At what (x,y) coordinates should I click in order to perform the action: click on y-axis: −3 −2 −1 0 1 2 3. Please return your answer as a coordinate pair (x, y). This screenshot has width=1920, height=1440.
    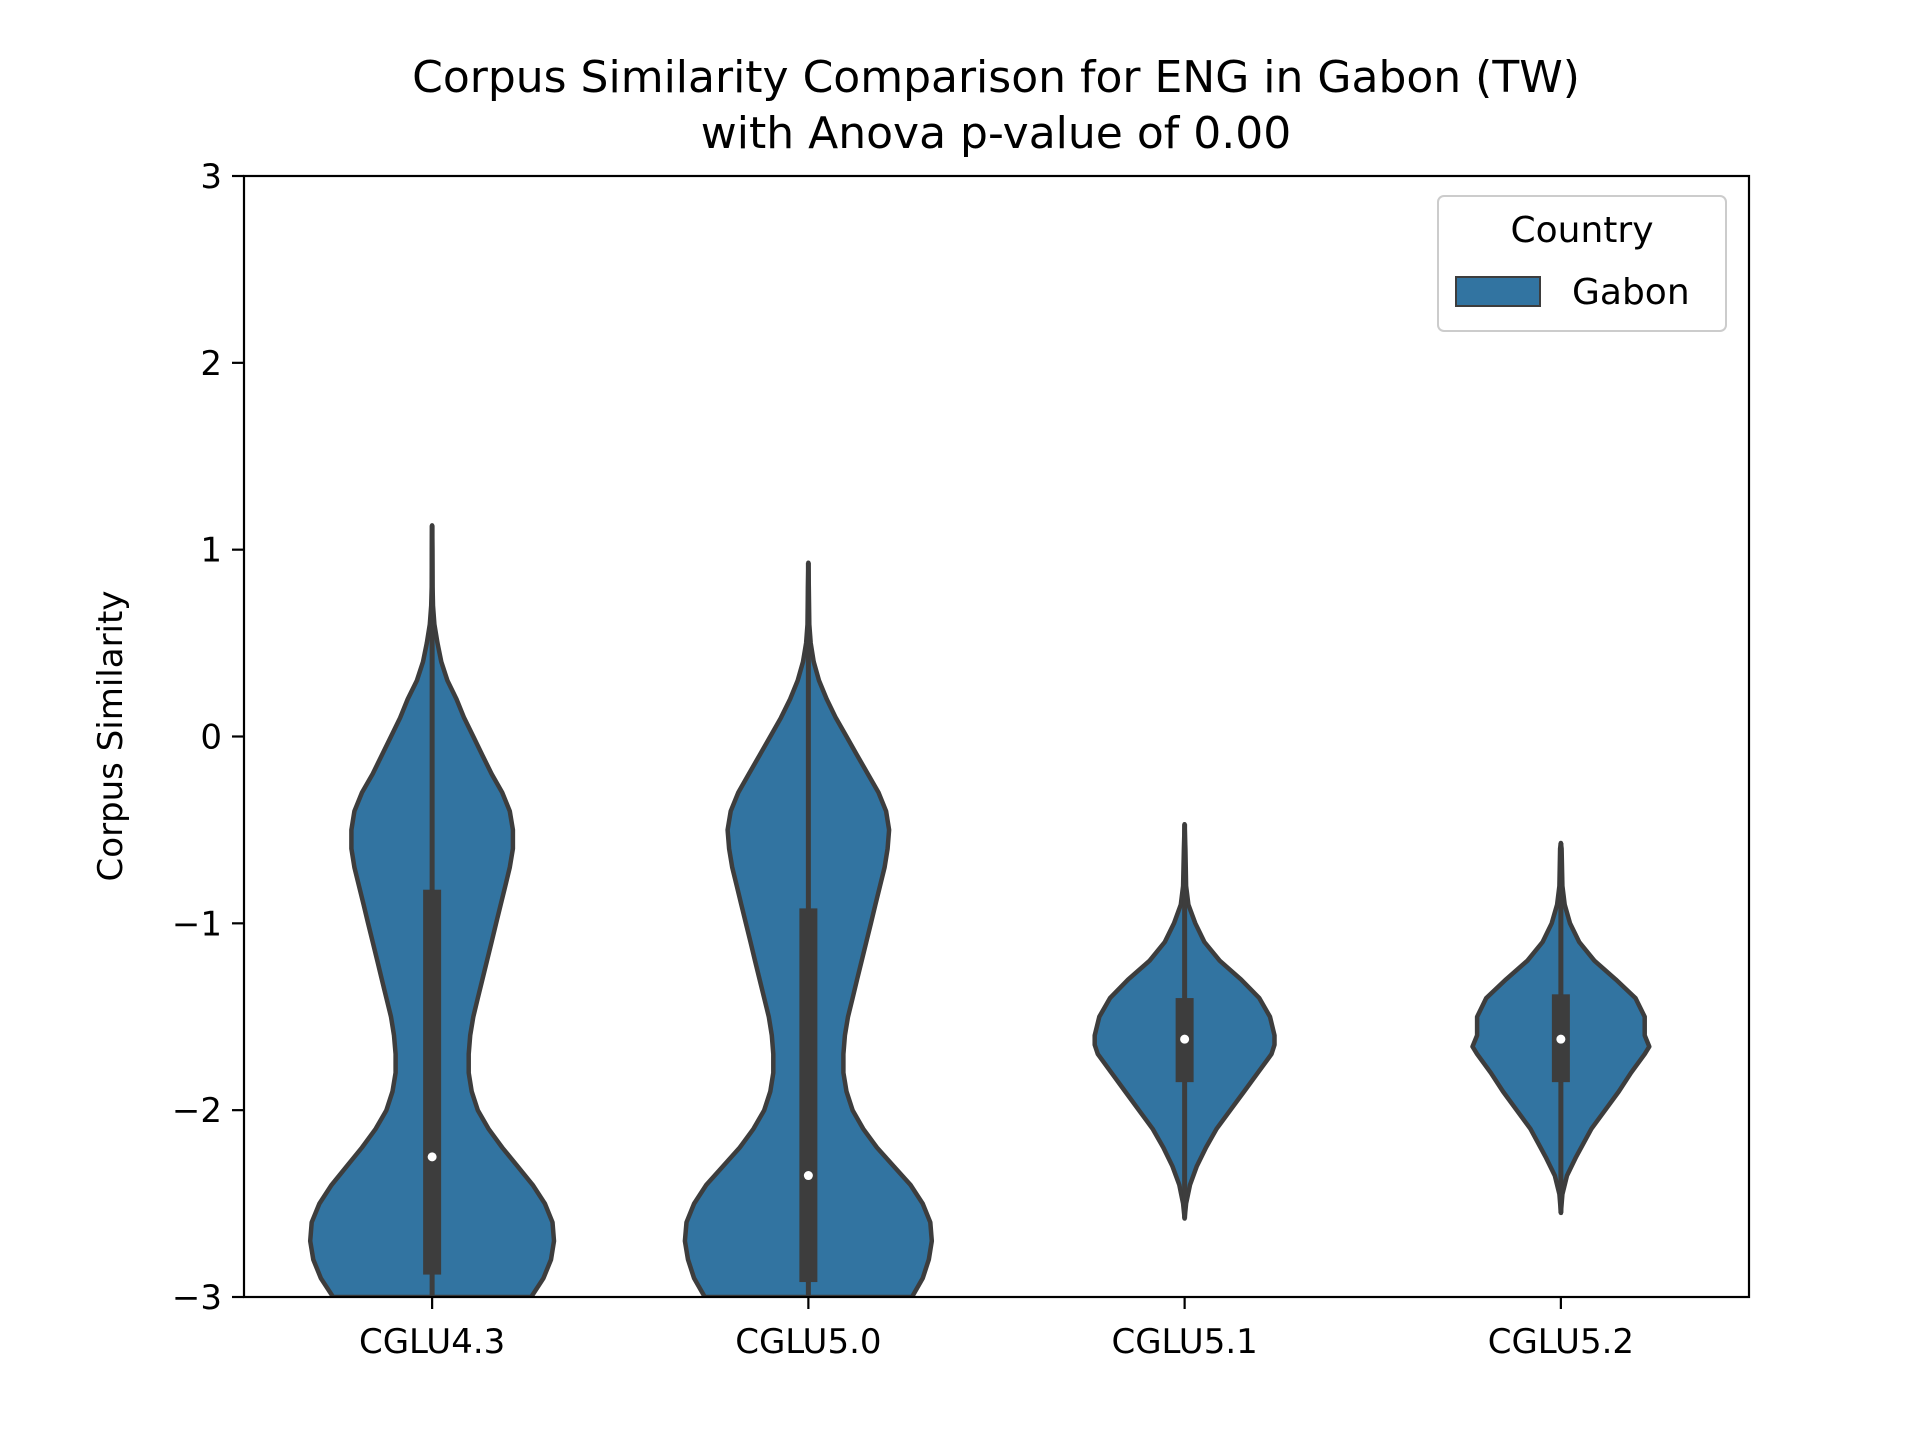
    Looking at the image, I should click on (208, 737).